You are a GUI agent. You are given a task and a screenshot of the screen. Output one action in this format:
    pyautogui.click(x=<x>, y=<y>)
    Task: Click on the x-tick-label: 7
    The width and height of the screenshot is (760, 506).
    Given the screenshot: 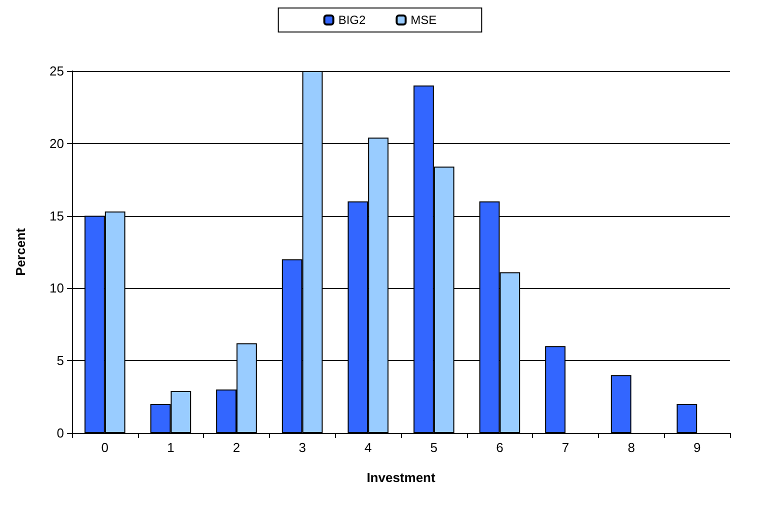 What is the action you would take?
    pyautogui.click(x=566, y=447)
    